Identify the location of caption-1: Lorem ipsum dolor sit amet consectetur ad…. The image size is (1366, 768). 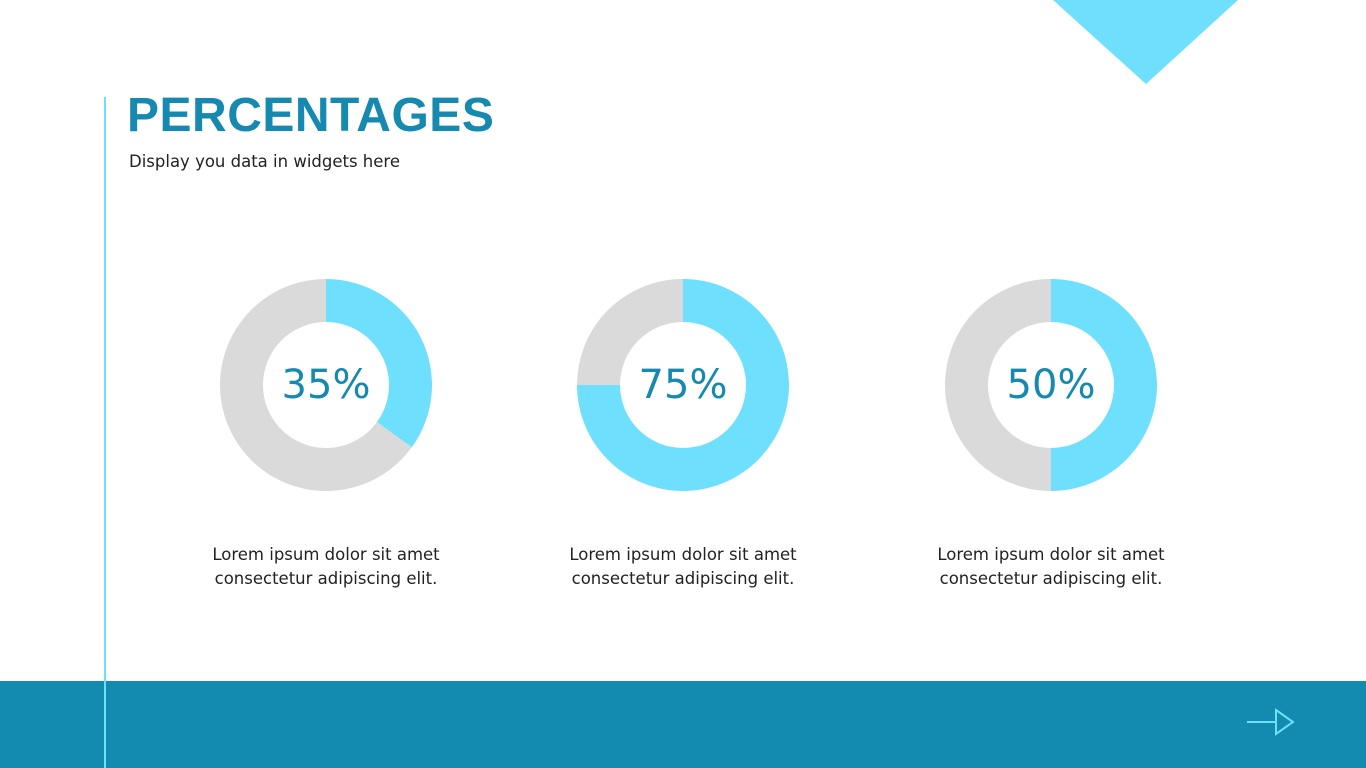
(326, 567).